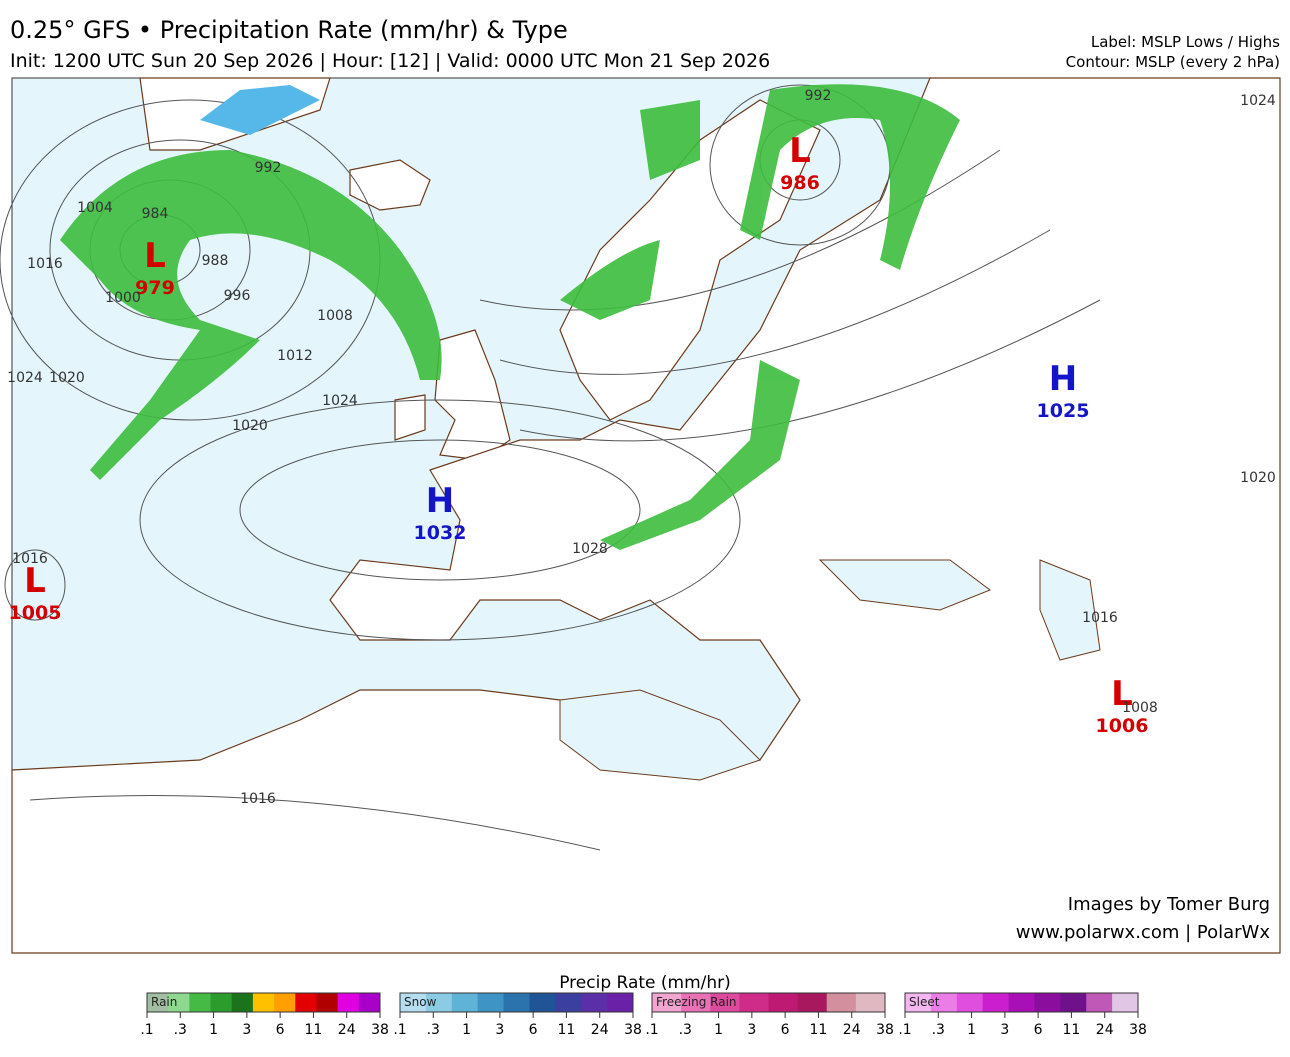  What do you see at coordinates (660, 735) in the screenshot?
I see `mediterranean` at bounding box center [660, 735].